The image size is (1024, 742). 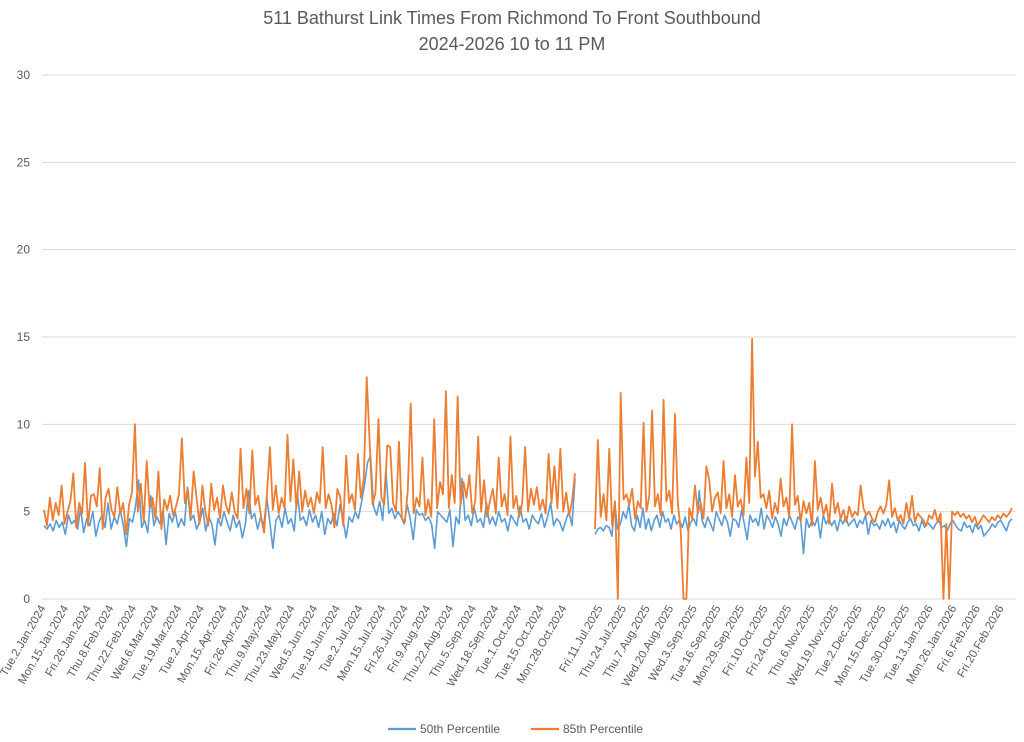 What do you see at coordinates (26, 512) in the screenshot?
I see `y-tick-label: 5` at bounding box center [26, 512].